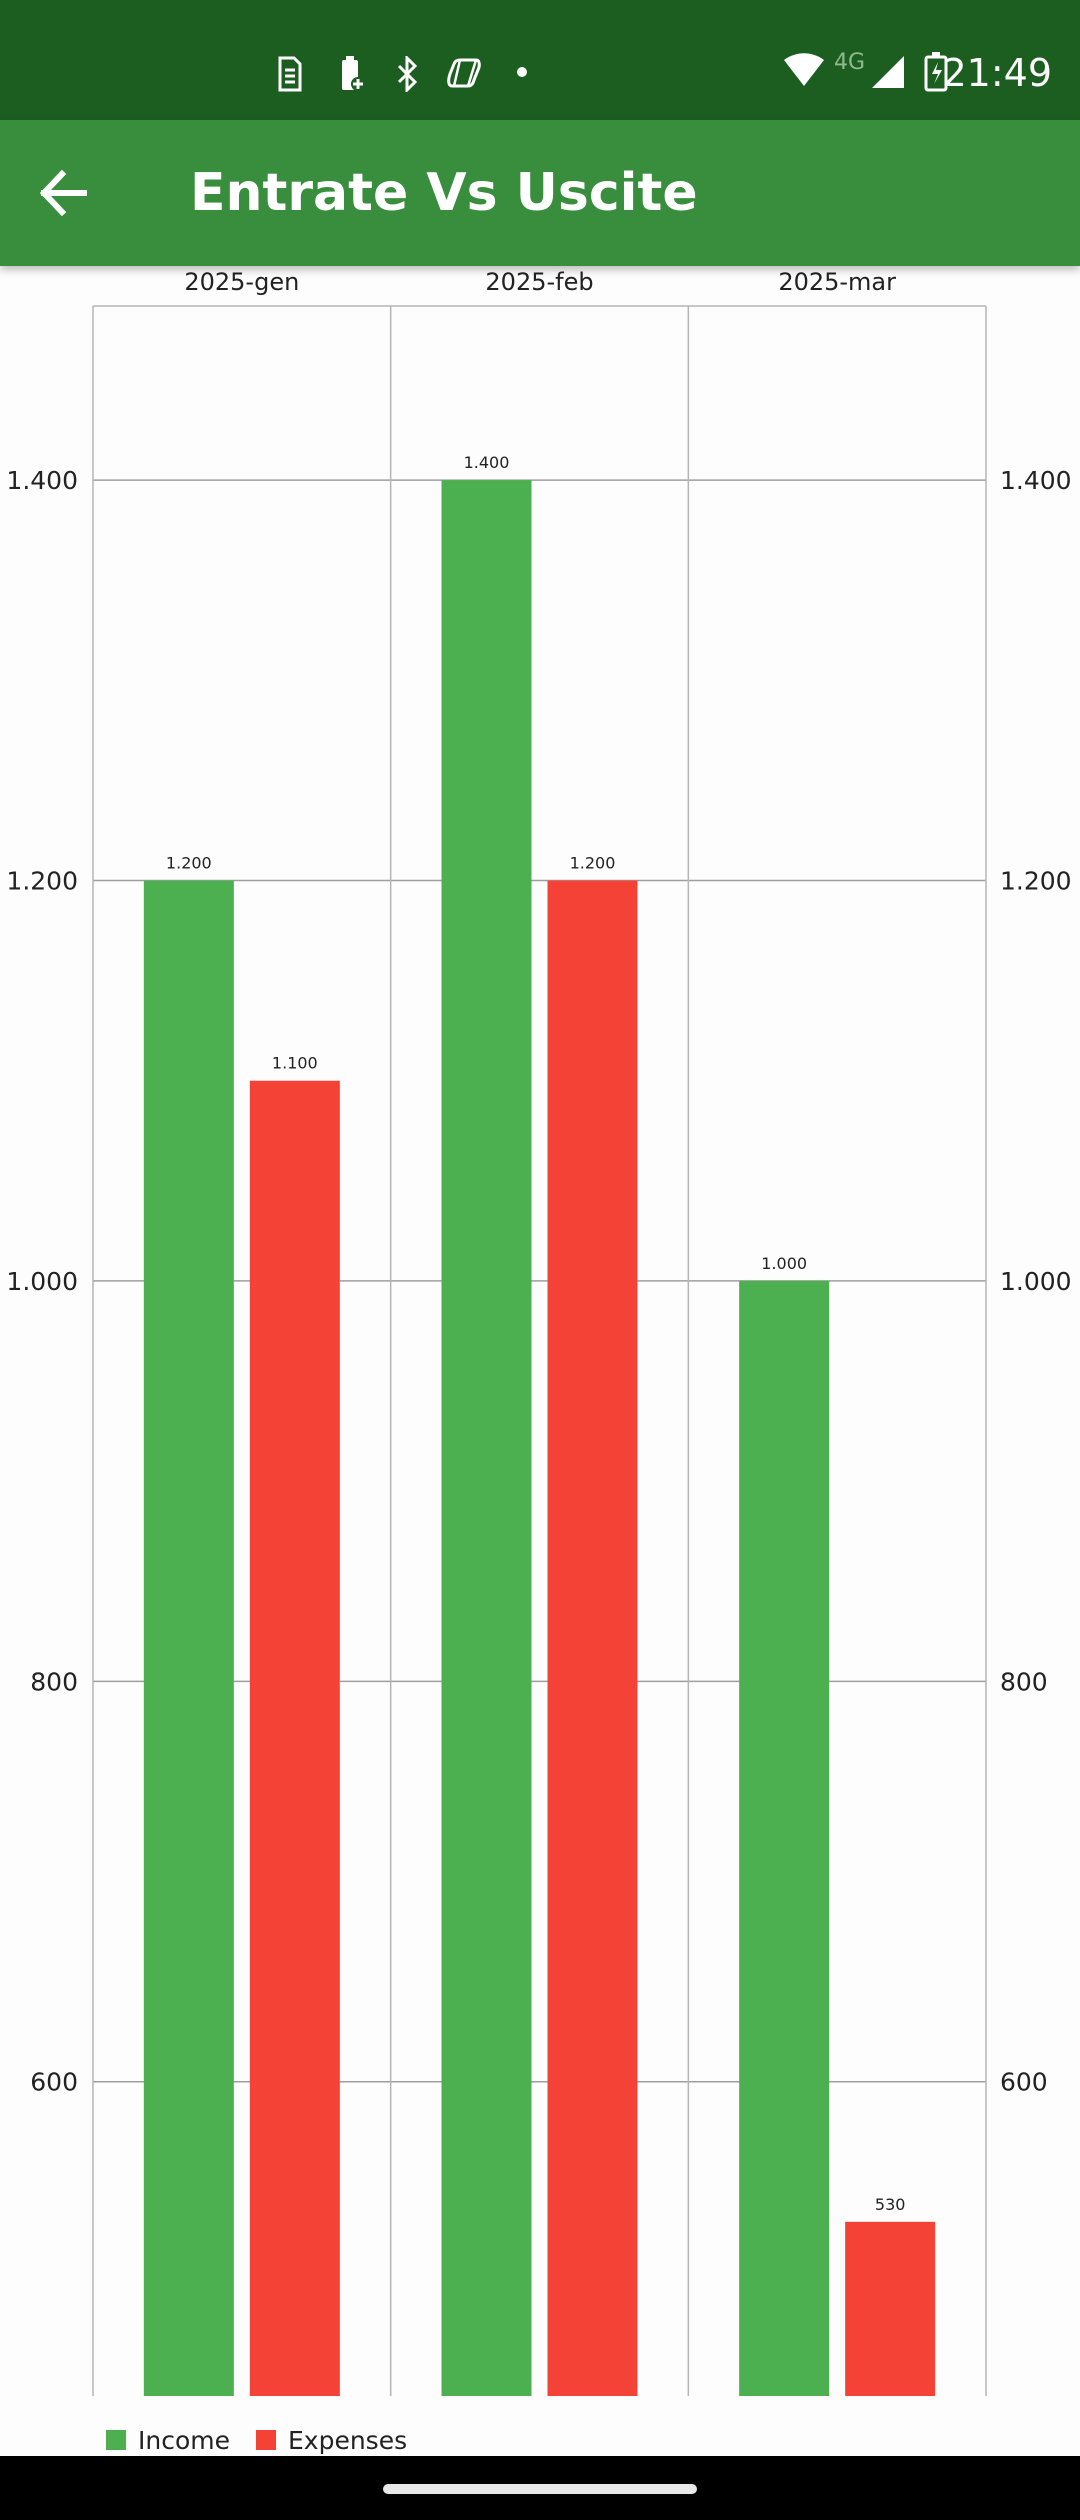  I want to click on data-label-income: 1.200, so click(189, 863).